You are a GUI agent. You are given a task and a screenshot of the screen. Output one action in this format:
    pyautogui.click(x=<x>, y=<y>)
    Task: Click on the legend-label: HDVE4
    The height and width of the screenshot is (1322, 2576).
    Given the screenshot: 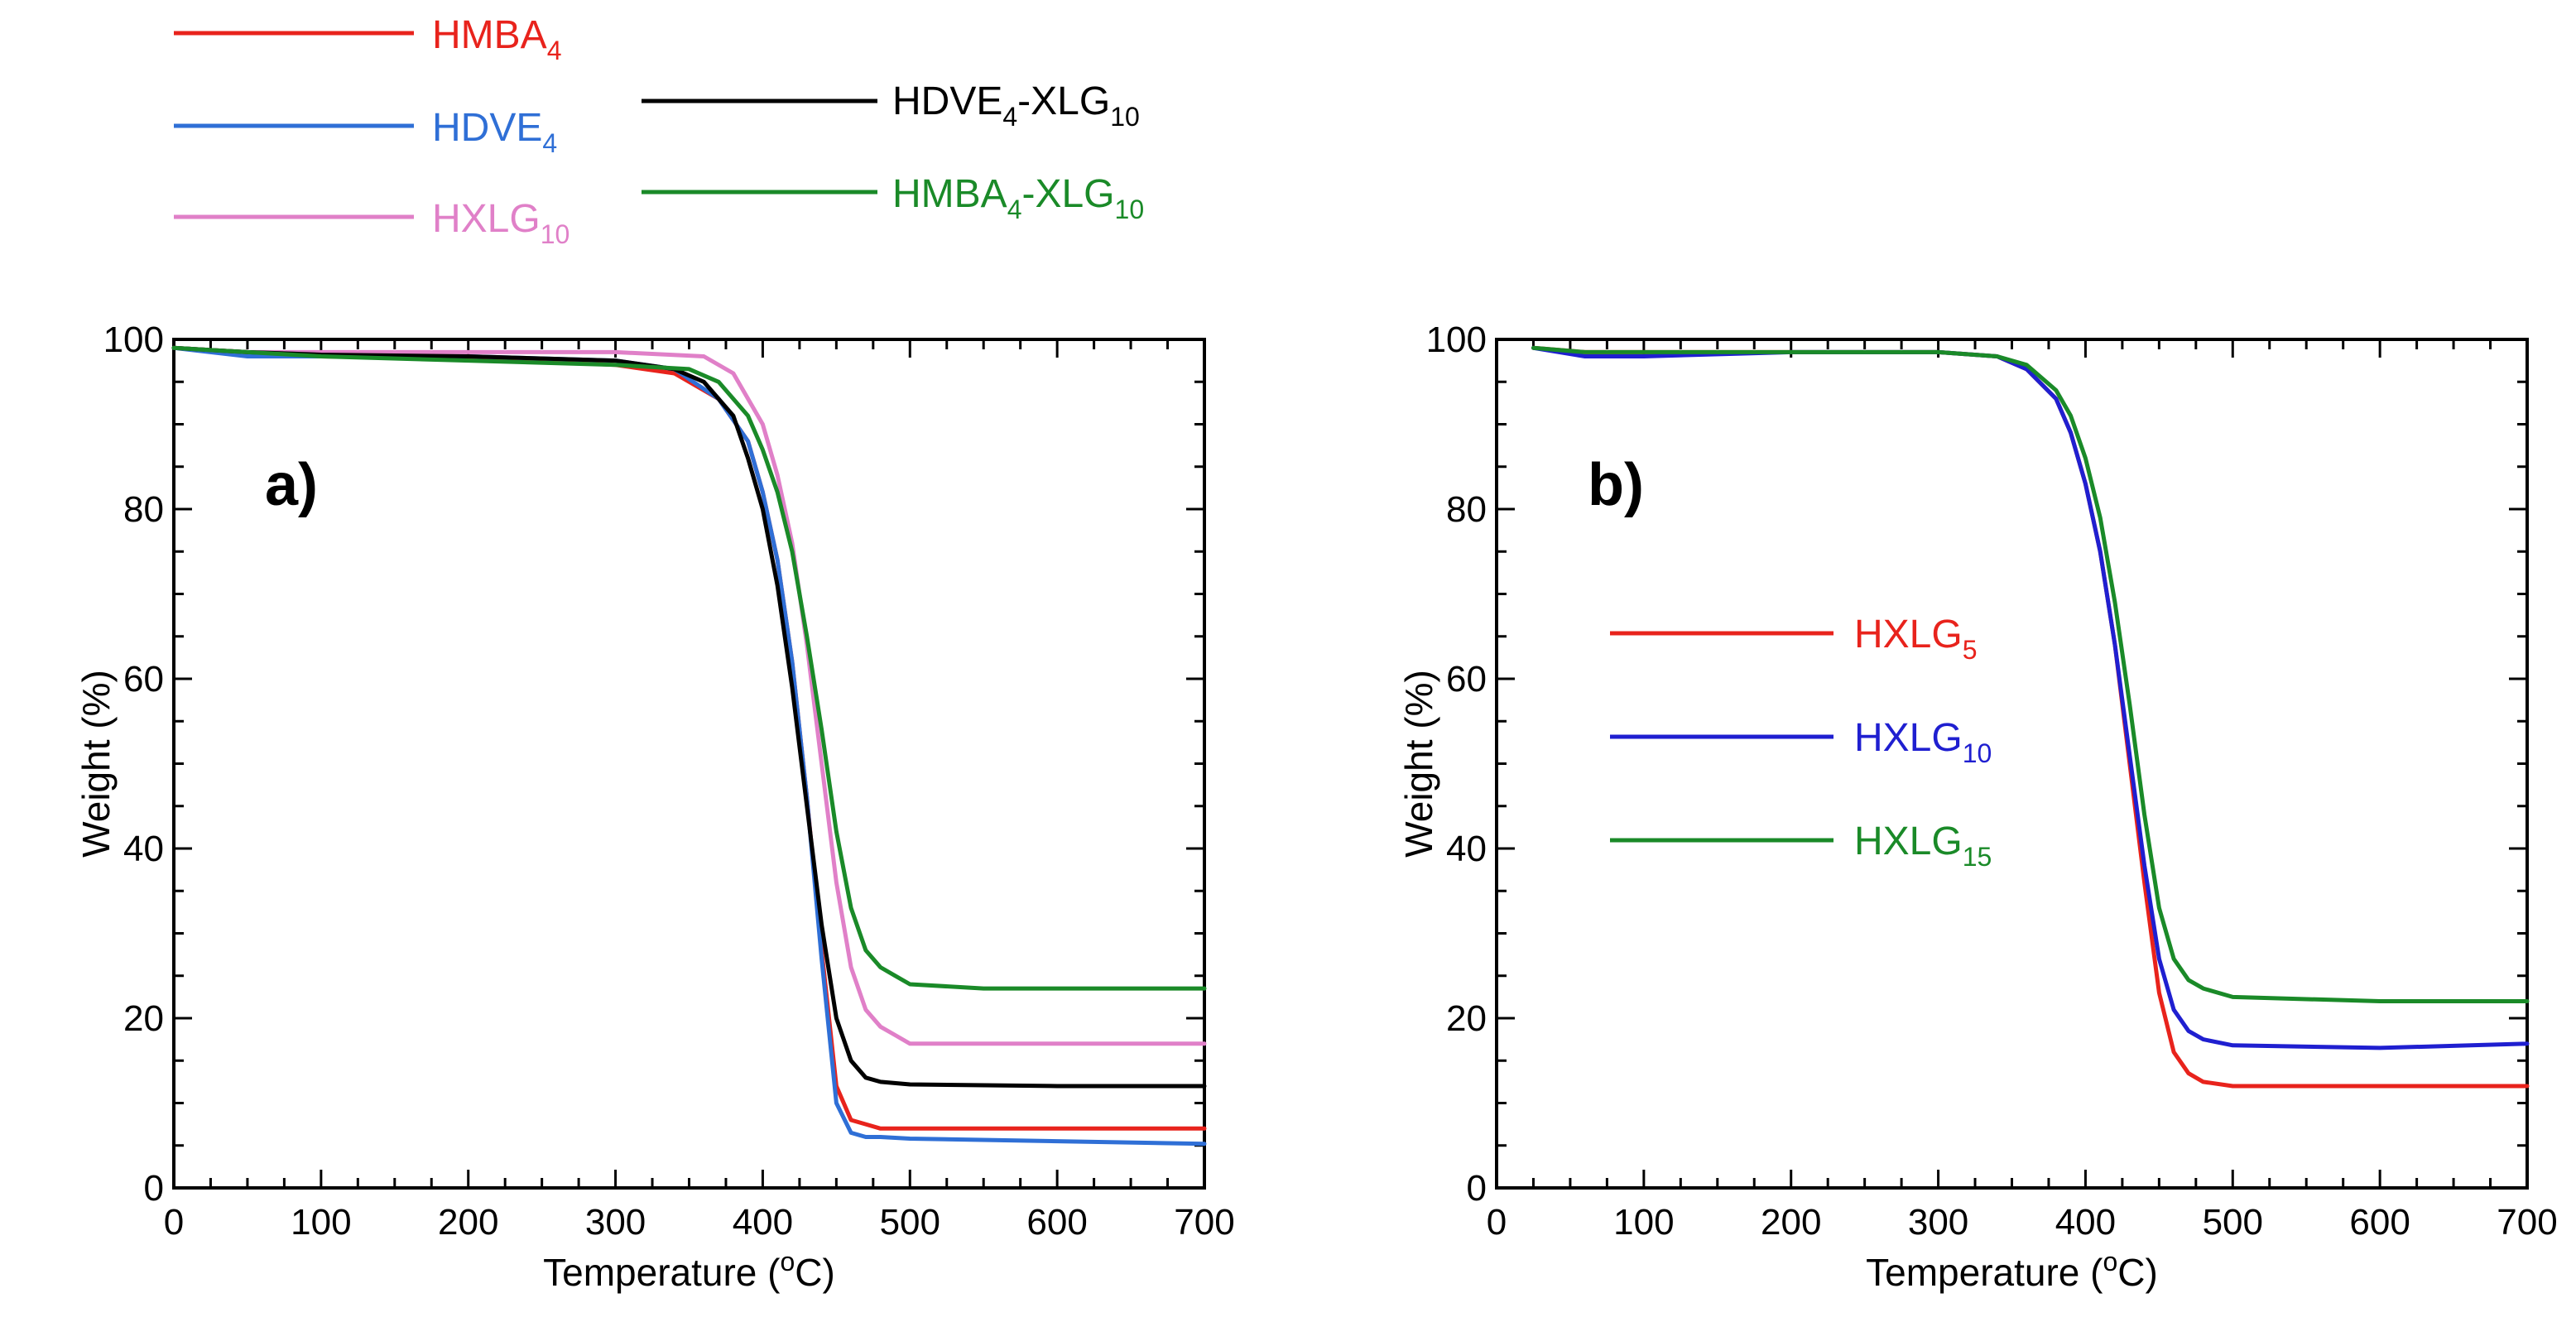 What is the action you would take?
    pyautogui.click(x=494, y=132)
    